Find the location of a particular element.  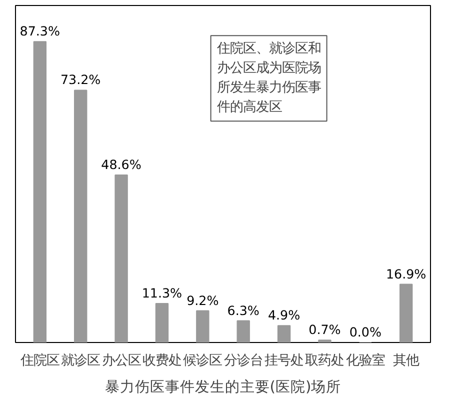

data-label: 0.7% is located at coordinates (324, 330).